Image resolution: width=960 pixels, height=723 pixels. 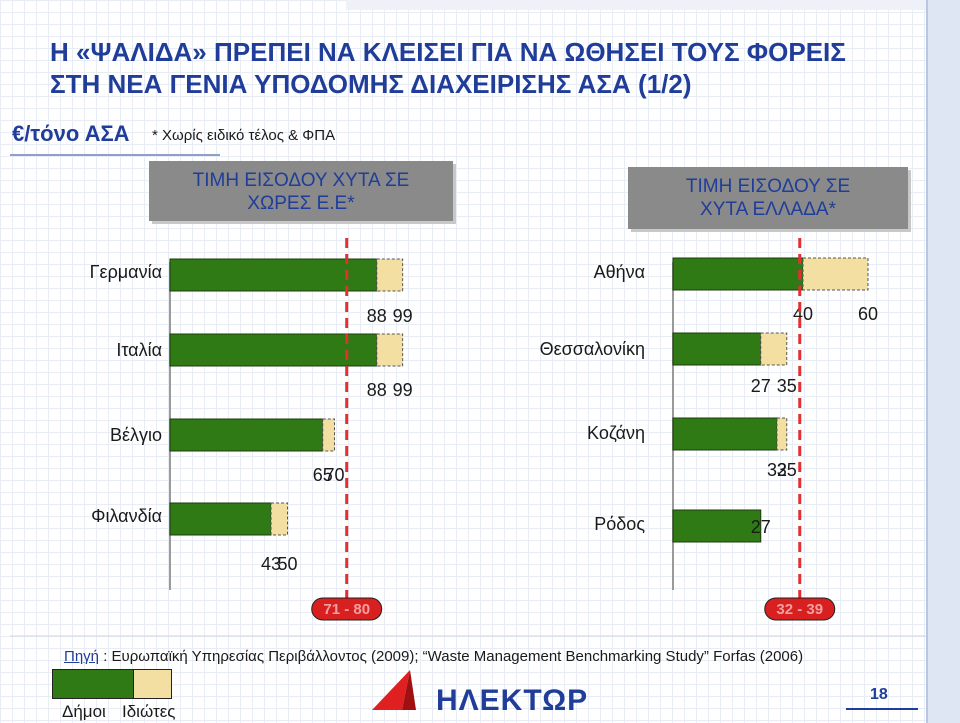 What do you see at coordinates (879, 694) in the screenshot?
I see `page-number: 18` at bounding box center [879, 694].